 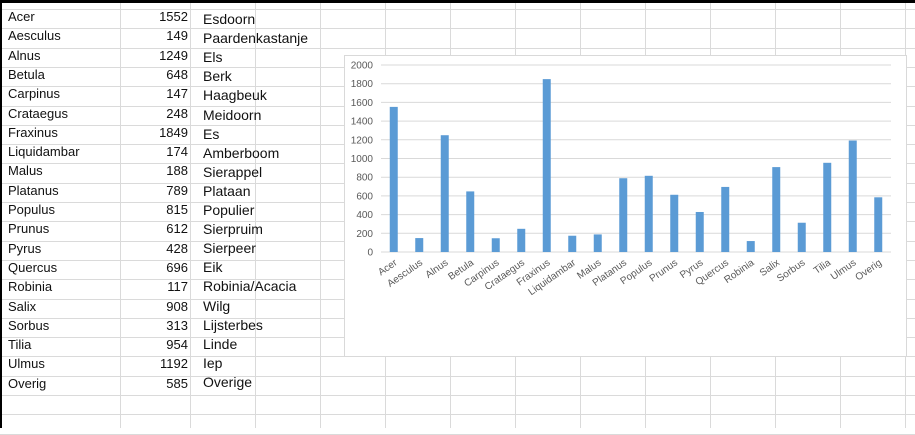 What do you see at coordinates (177, 248) in the screenshot?
I see `count-cell: 428` at bounding box center [177, 248].